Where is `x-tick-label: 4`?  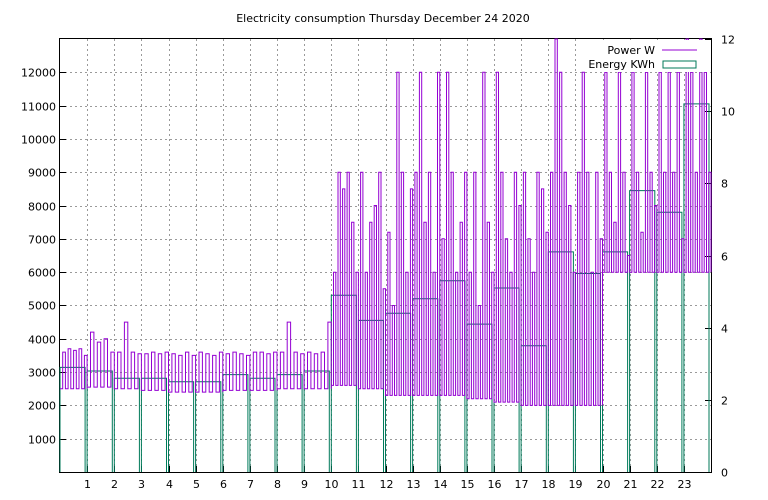
x-tick-label: 4 is located at coordinates (169, 484).